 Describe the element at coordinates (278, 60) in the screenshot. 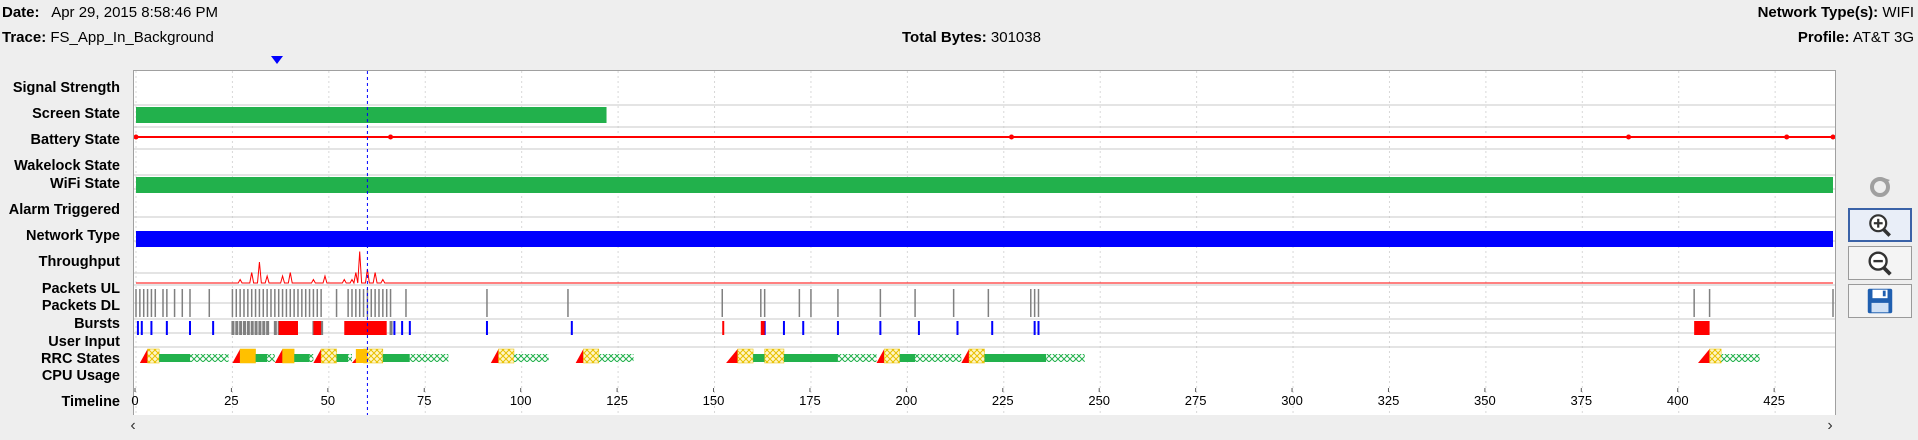

I see `time-cursor-handle` at that location.